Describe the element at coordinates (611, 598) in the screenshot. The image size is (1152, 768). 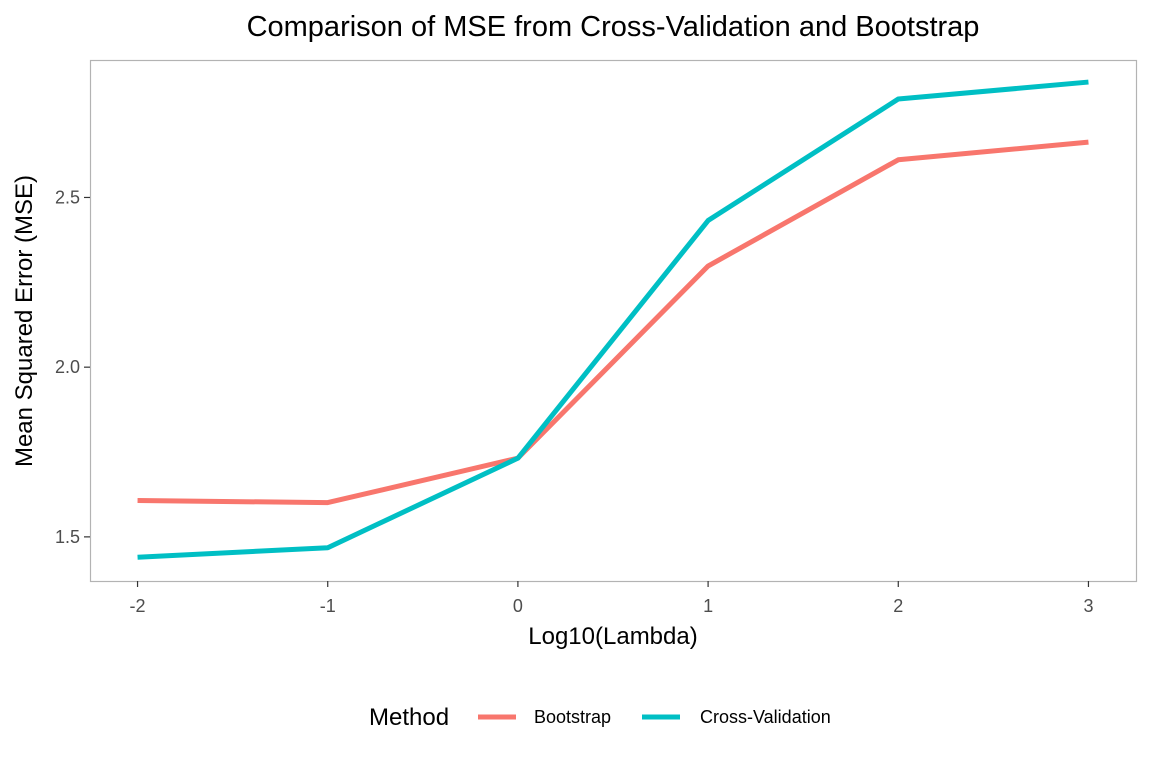
I see `x-axis: -2 -1 0 1 2 3` at that location.